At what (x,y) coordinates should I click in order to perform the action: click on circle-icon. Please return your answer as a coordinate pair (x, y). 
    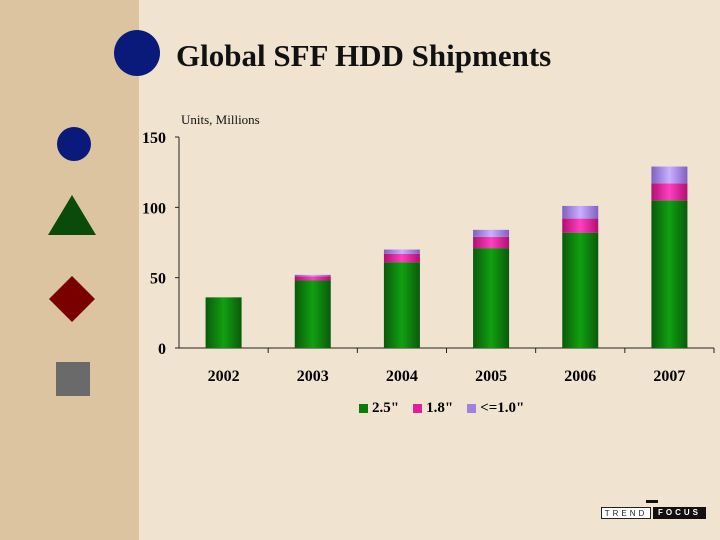
    Looking at the image, I should click on (74, 144).